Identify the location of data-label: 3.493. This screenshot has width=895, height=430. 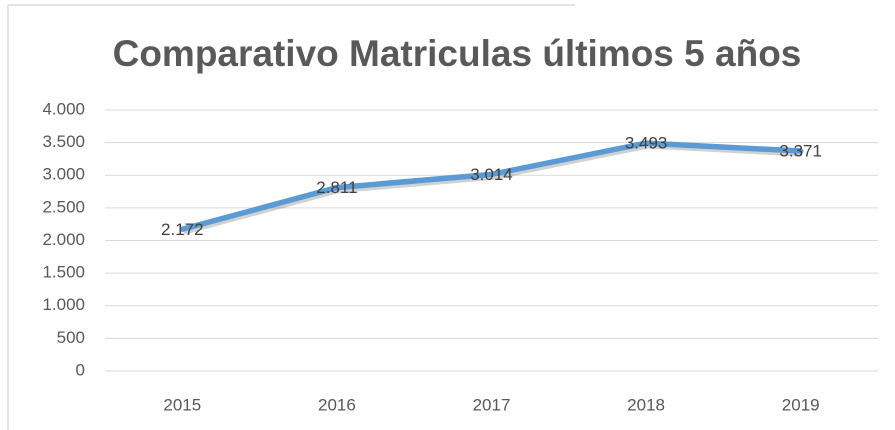
(646, 143).